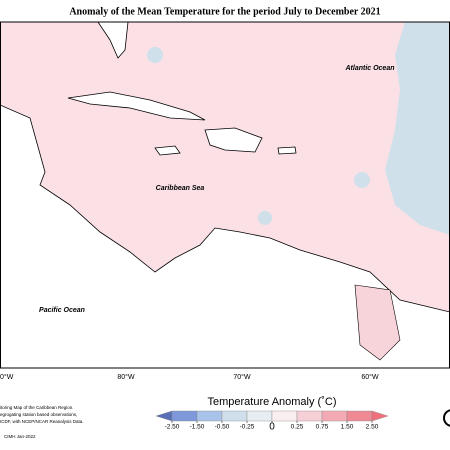 The height and width of the screenshot is (450, 450). I want to click on colorbar-tick-label: -0.25, so click(247, 427).